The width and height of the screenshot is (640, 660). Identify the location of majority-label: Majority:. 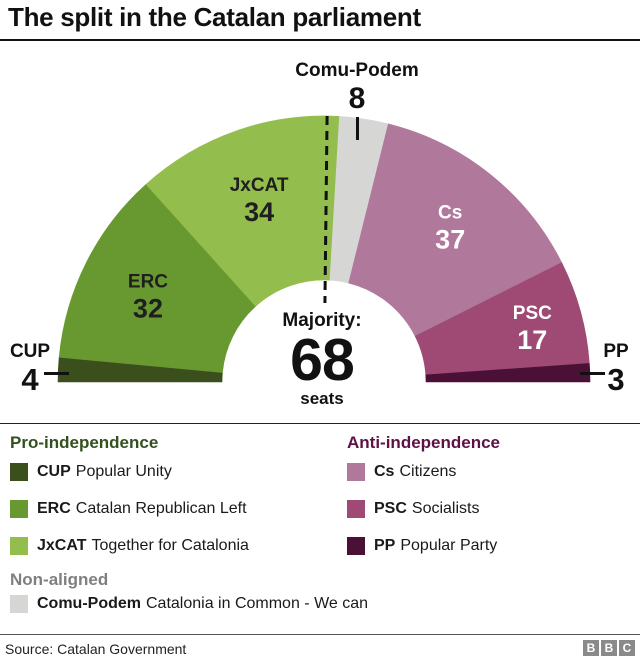
(322, 320).